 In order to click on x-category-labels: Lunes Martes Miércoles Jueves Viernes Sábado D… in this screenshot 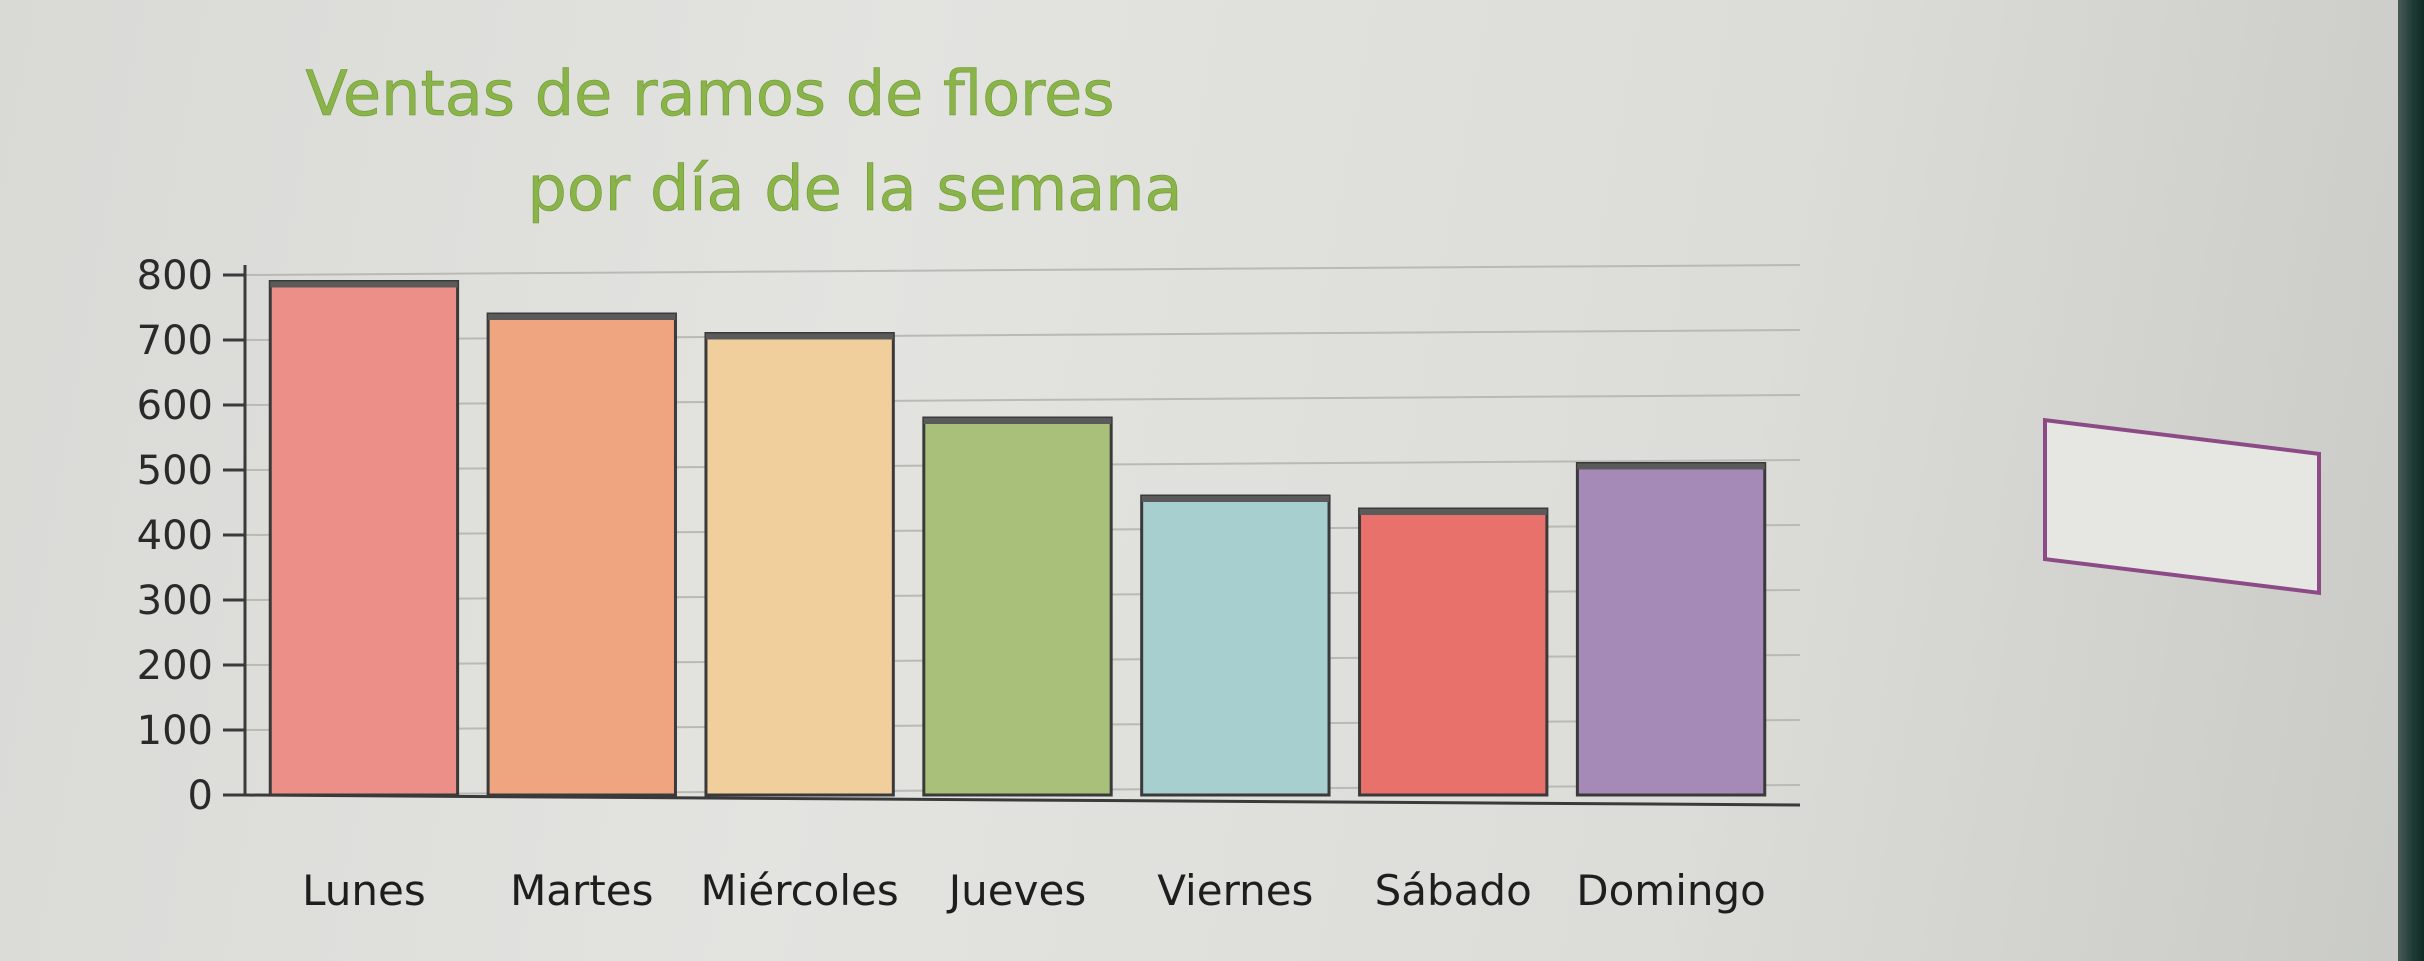, I will do `click(1034, 890)`.